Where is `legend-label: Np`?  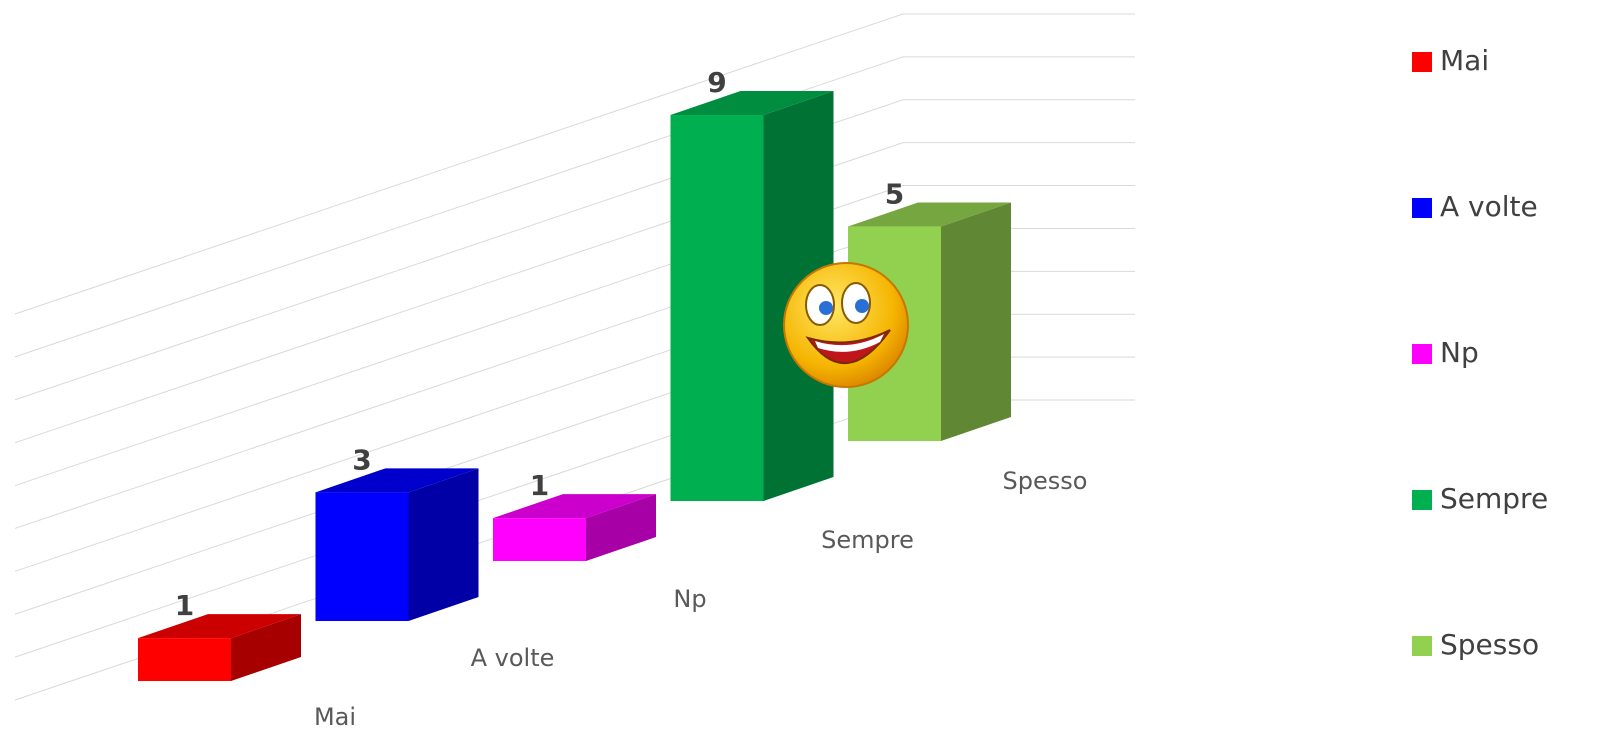
legend-label: Np is located at coordinates (1459, 352).